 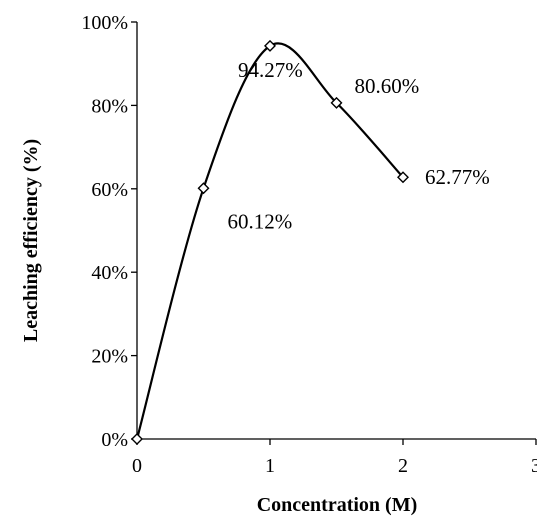 What do you see at coordinates (104, 23) in the screenshot?
I see `y-tick-label: 100%` at bounding box center [104, 23].